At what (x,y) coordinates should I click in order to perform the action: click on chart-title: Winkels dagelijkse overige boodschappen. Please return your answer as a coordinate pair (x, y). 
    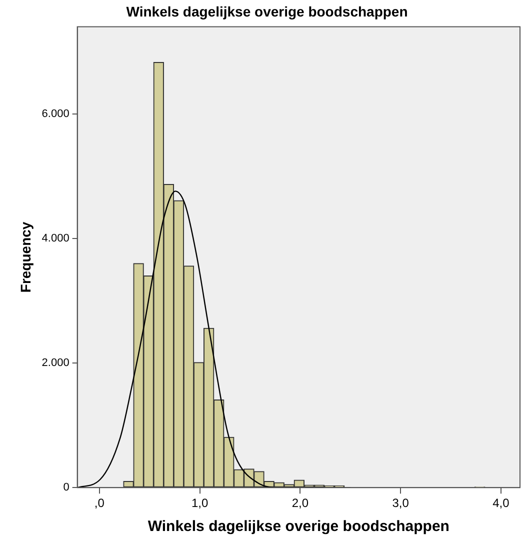
    Looking at the image, I should click on (267, 11).